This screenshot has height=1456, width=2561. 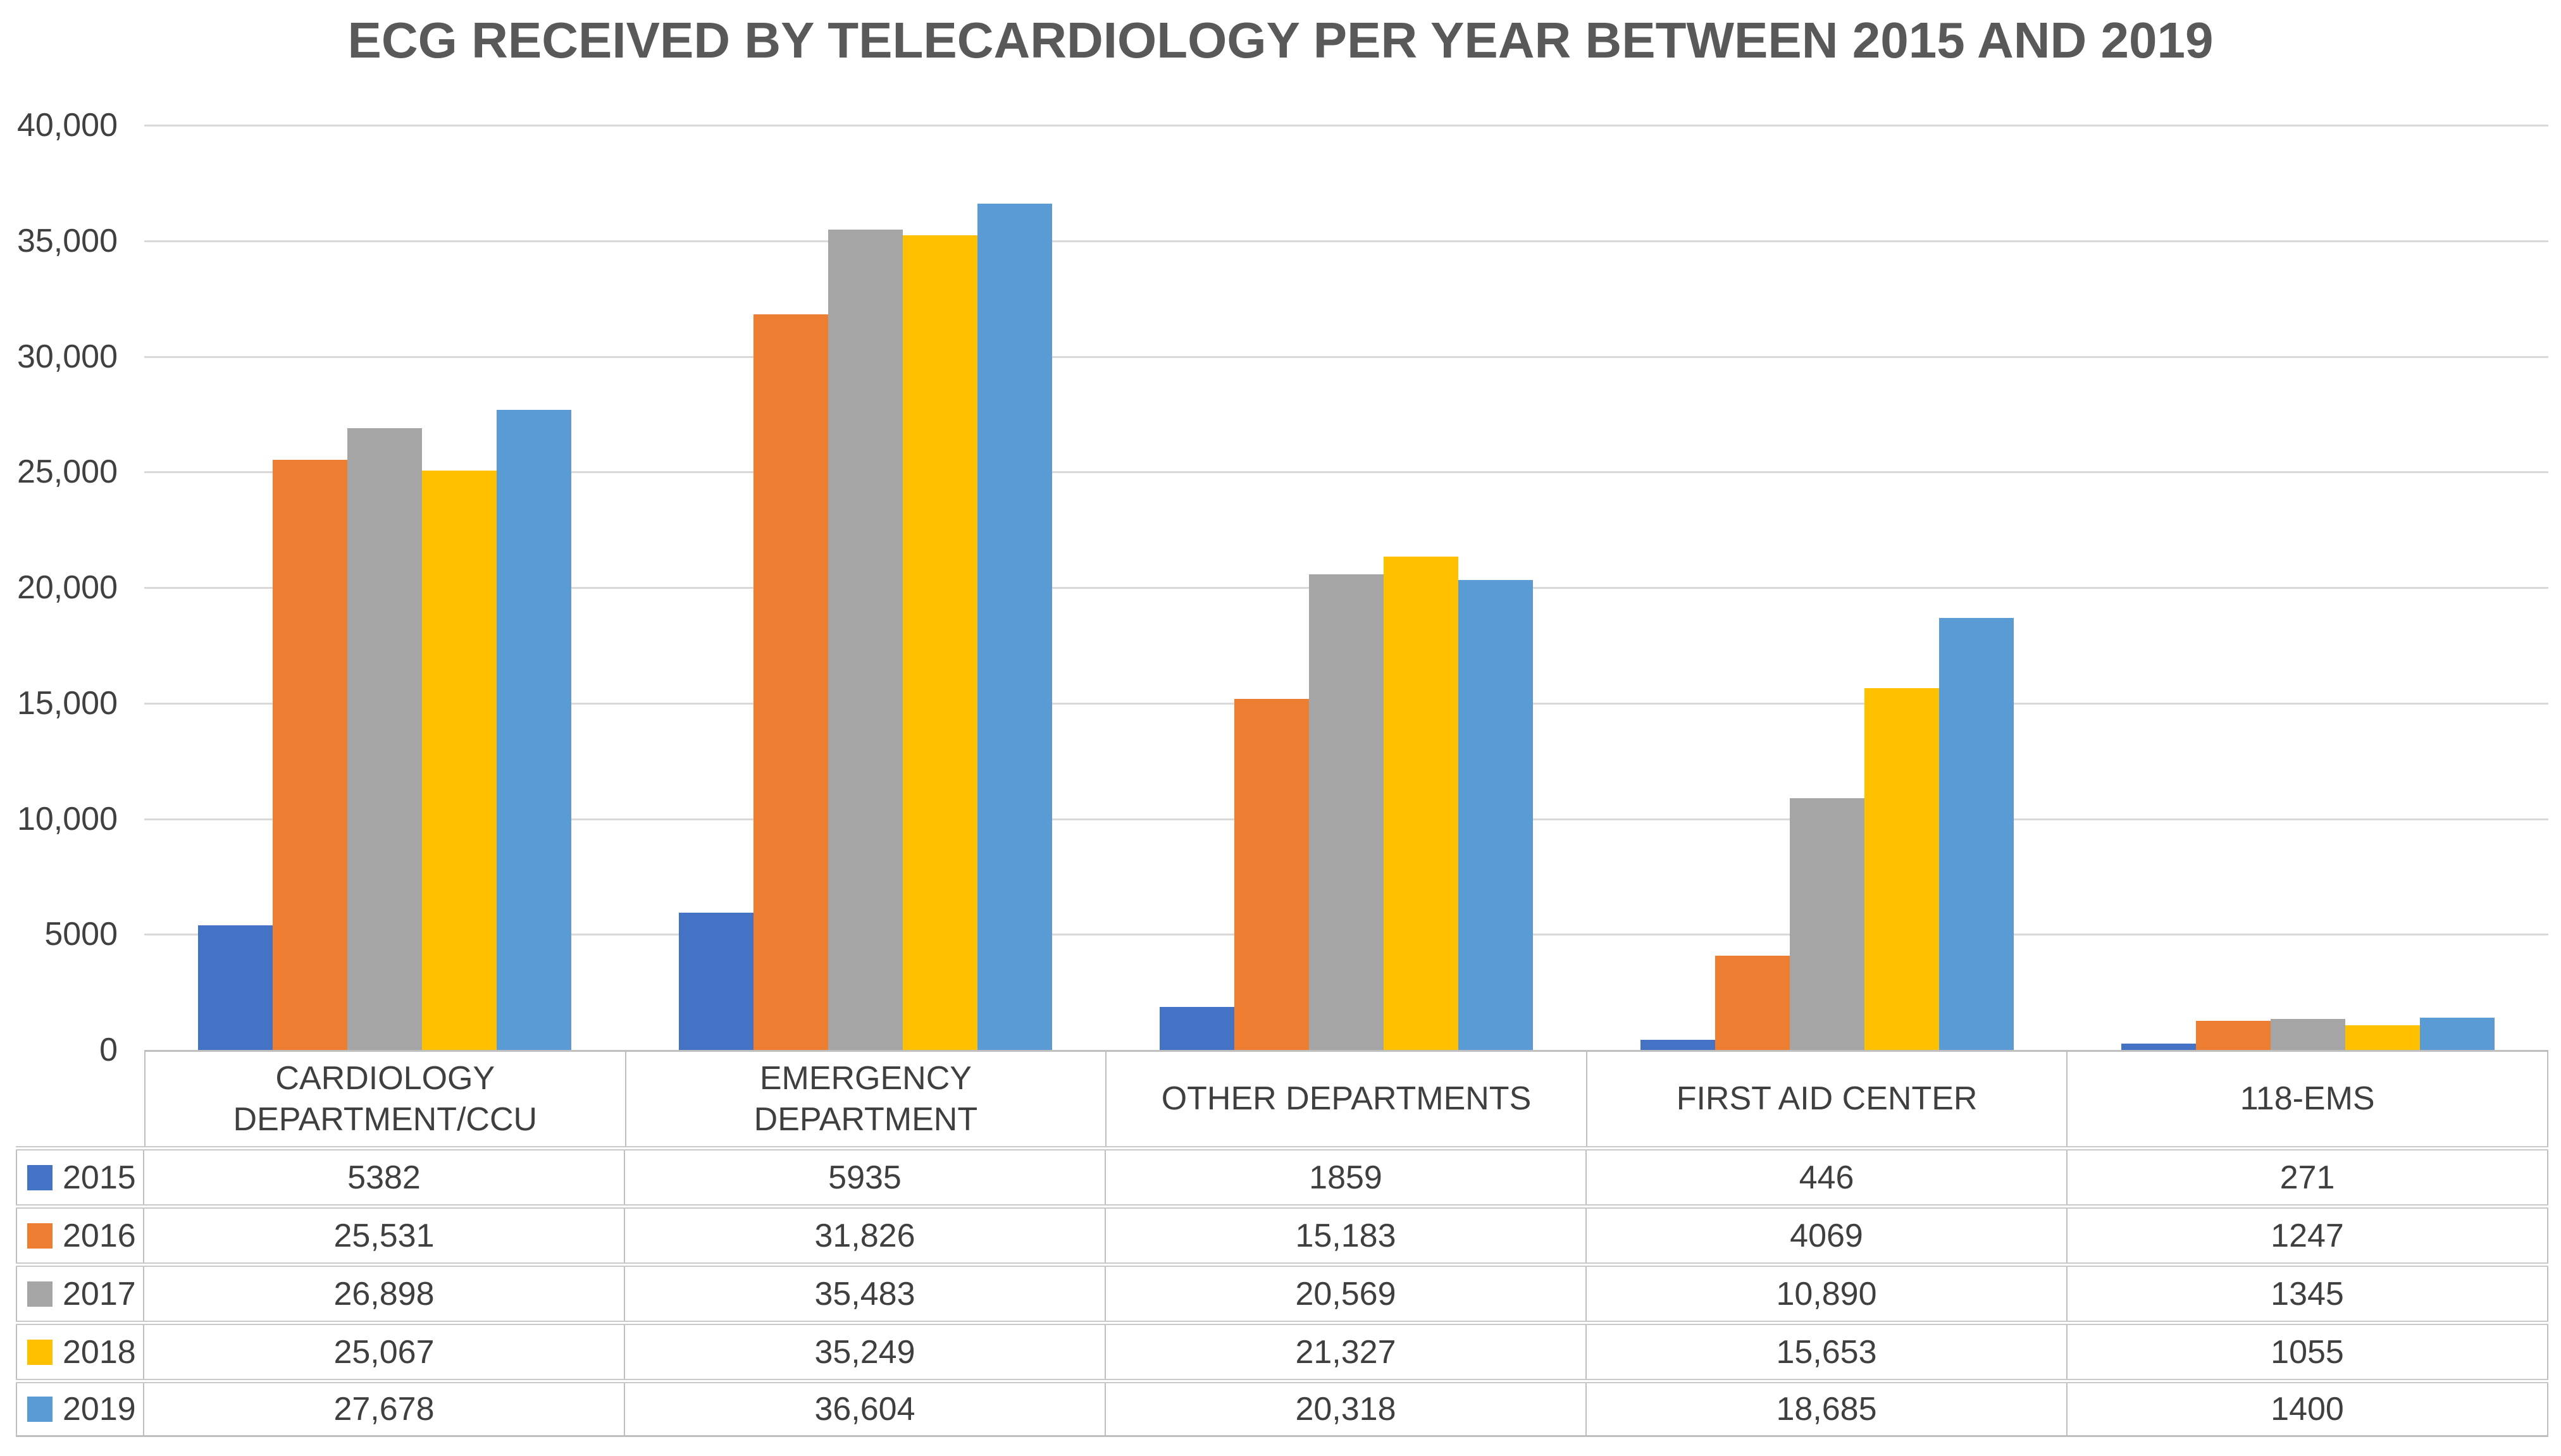 I want to click on value-cell-2017-1: 26,898, so click(x=385, y=1294).